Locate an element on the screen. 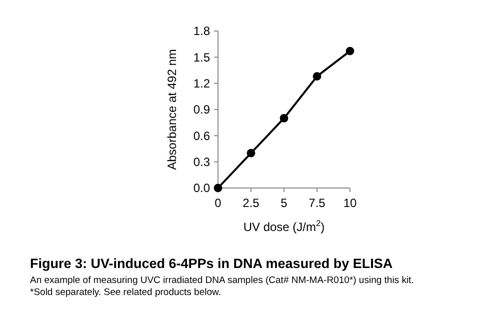 This screenshot has height=323, width=500. y-tick-label: 1.8 is located at coordinates (201, 31).